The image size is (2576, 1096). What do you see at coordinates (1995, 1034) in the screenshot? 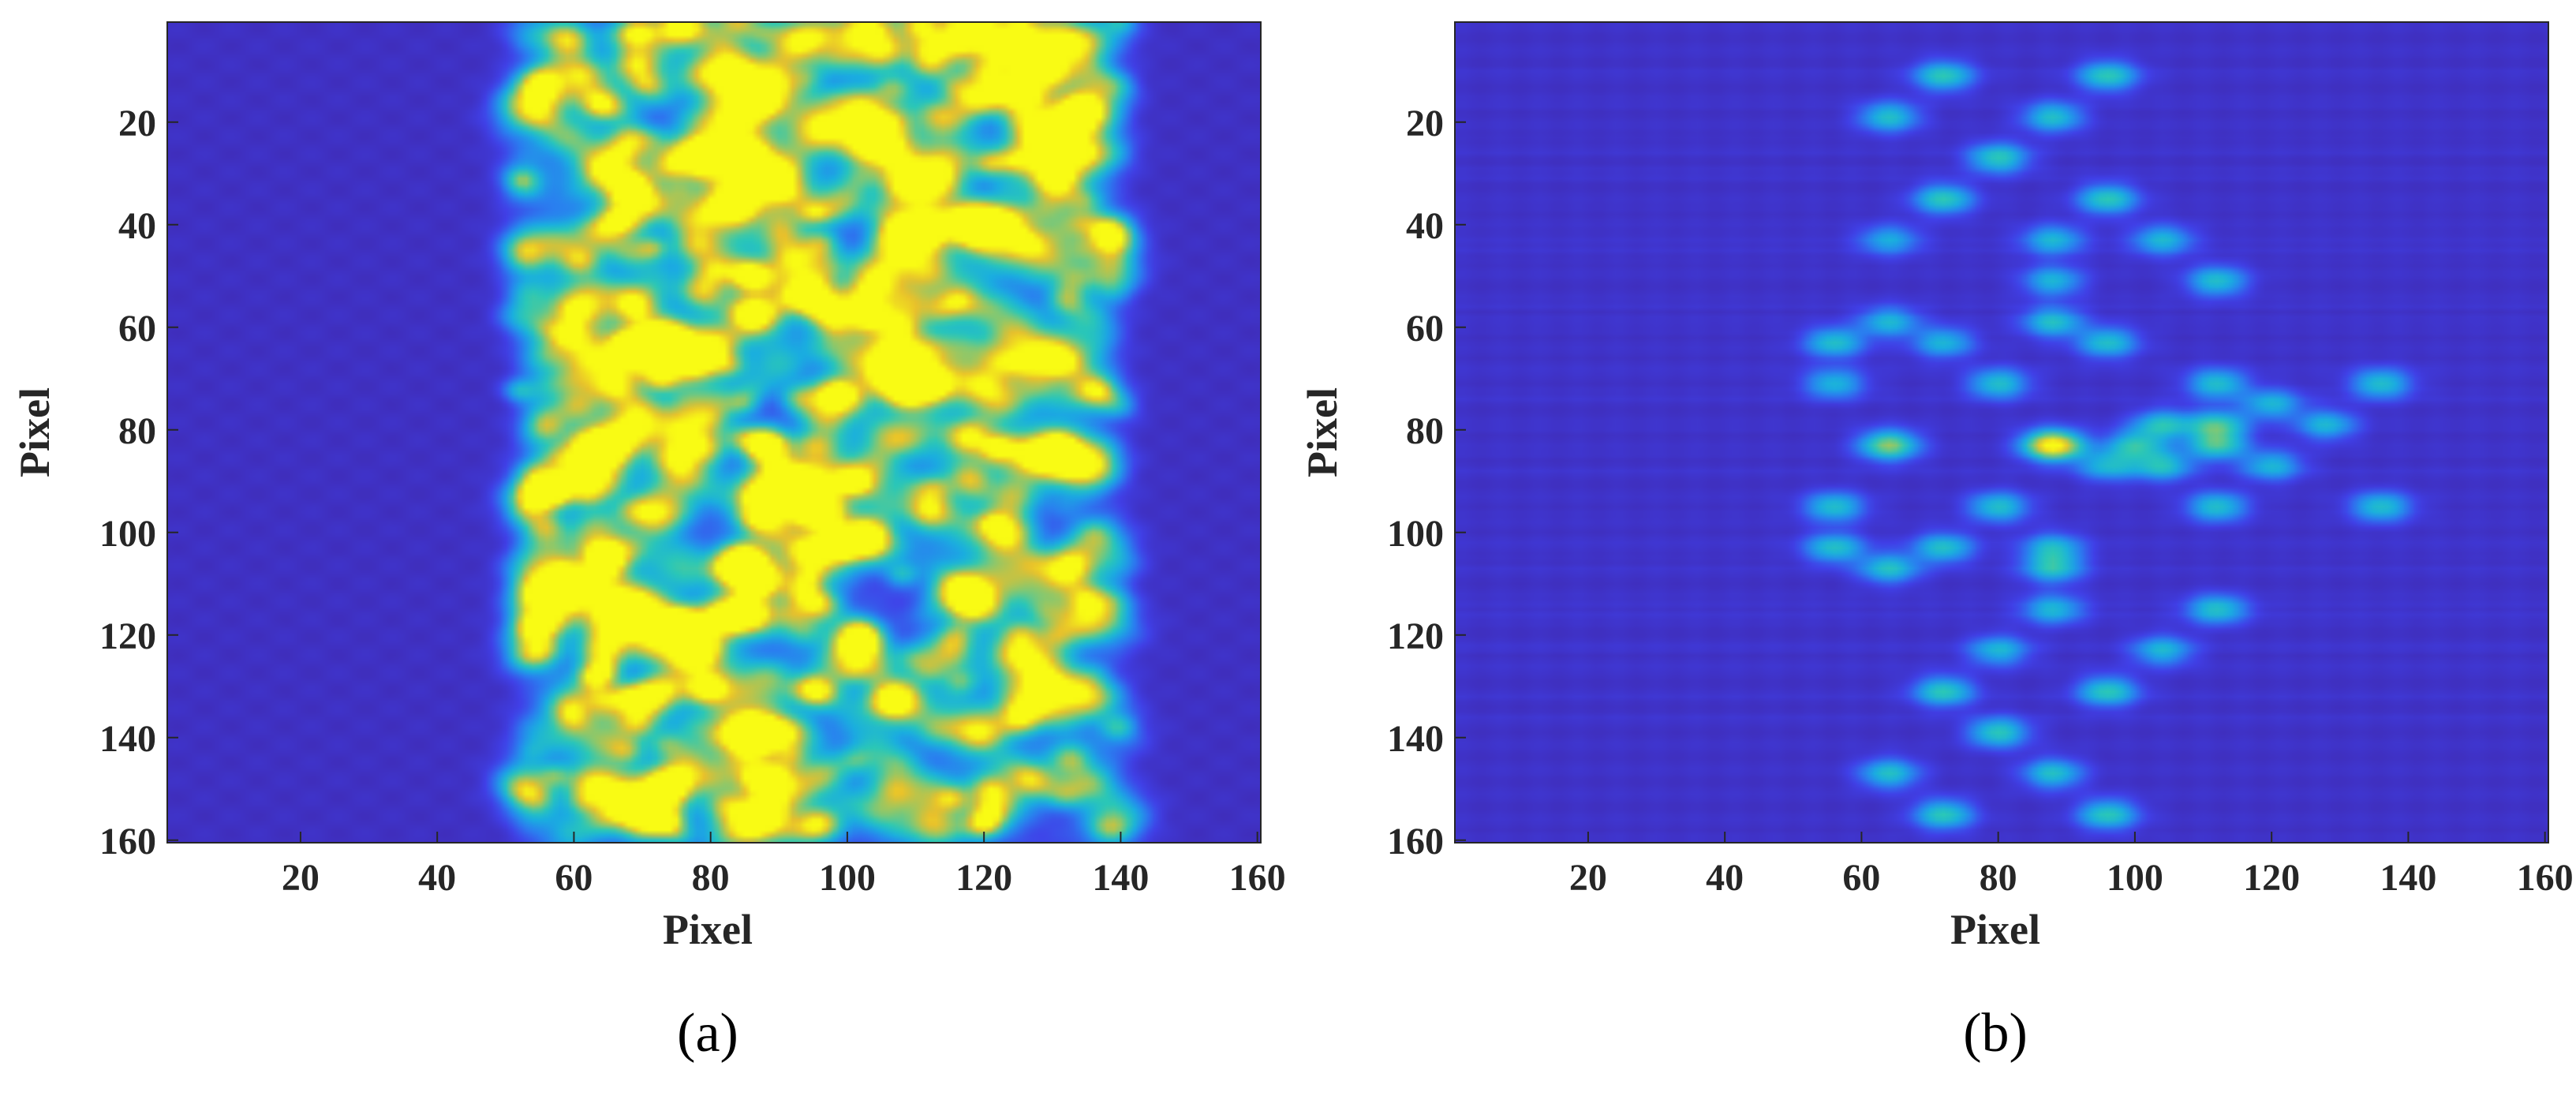
I see `panel-label: (b)` at bounding box center [1995, 1034].